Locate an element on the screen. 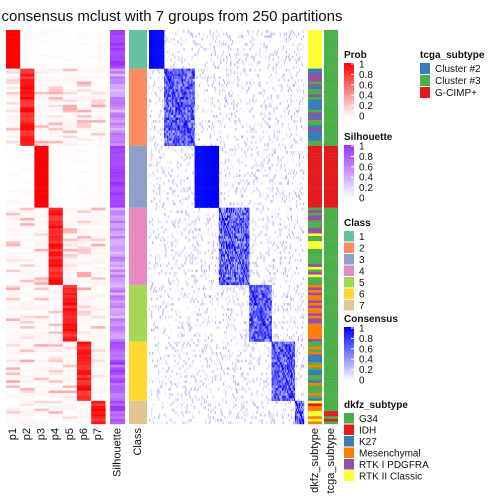 The width and height of the screenshot is (504, 504). silhouette-cell is located at coordinates (117, 116).